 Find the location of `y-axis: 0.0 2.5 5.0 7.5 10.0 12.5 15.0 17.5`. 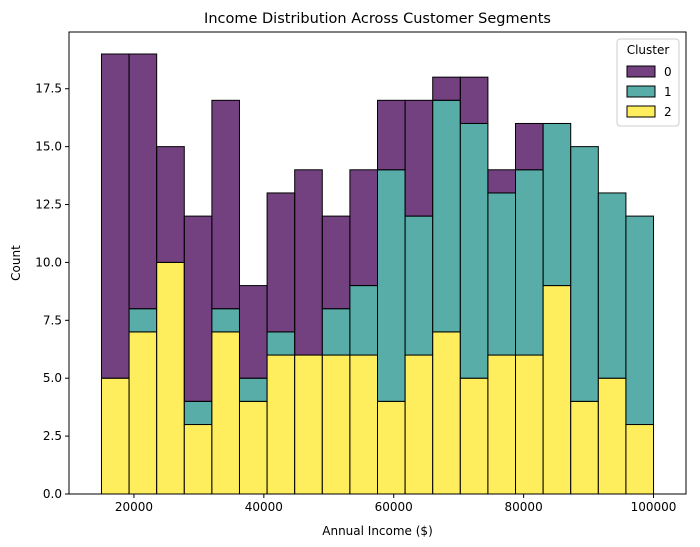

y-axis: 0.0 2.5 5.0 7.5 10.0 12.5 15.0 17.5 is located at coordinates (52, 291).